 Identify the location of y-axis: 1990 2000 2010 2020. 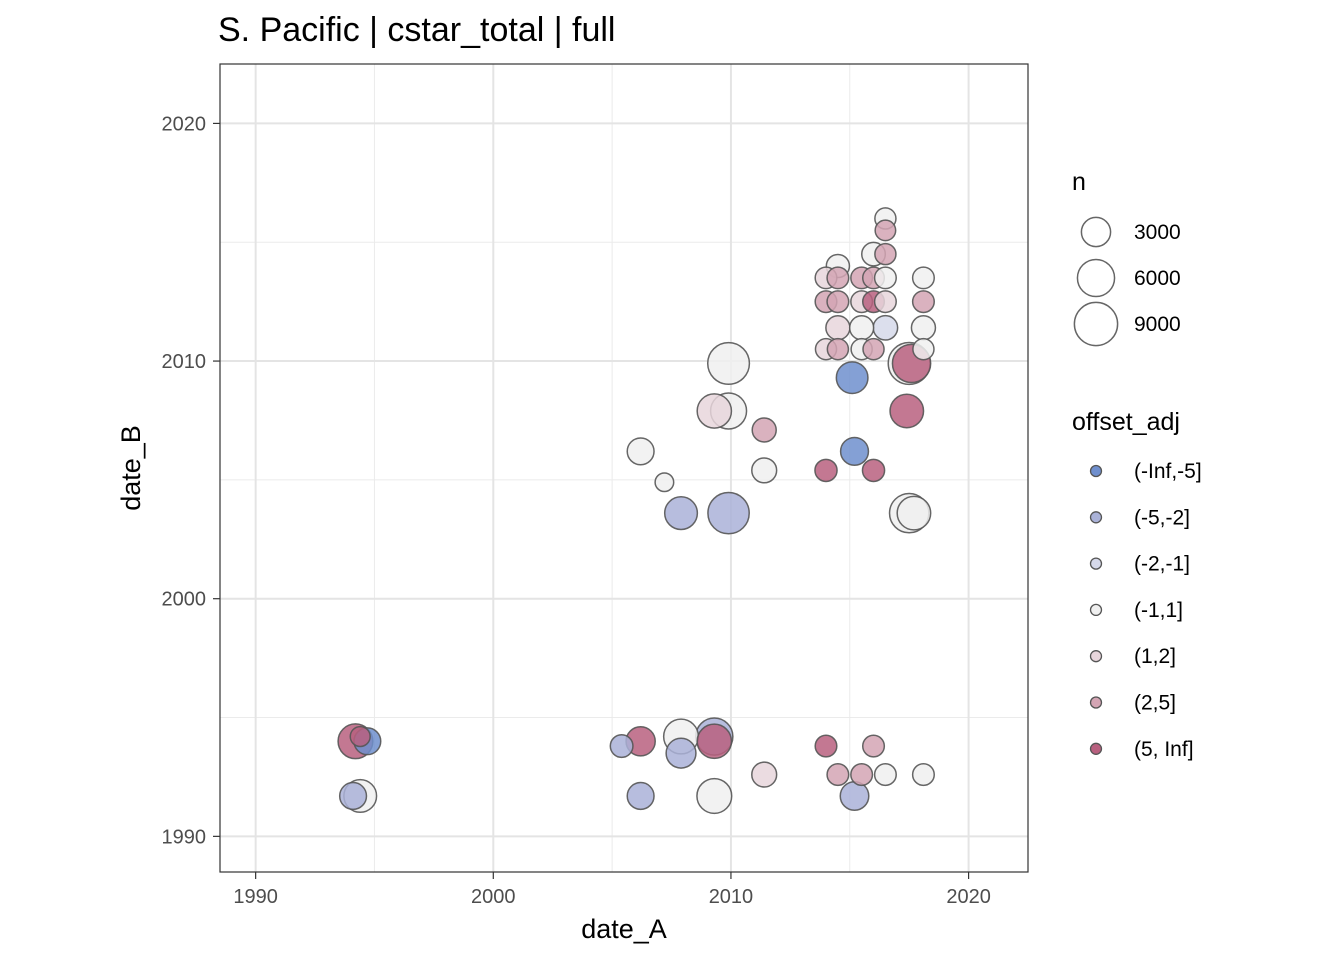
(191, 480).